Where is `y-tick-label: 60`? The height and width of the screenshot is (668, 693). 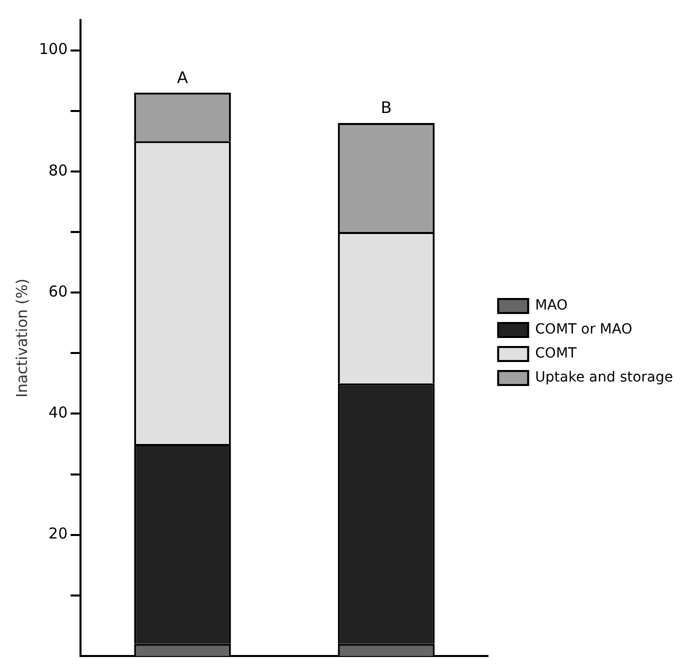 y-tick-label: 60 is located at coordinates (58, 291).